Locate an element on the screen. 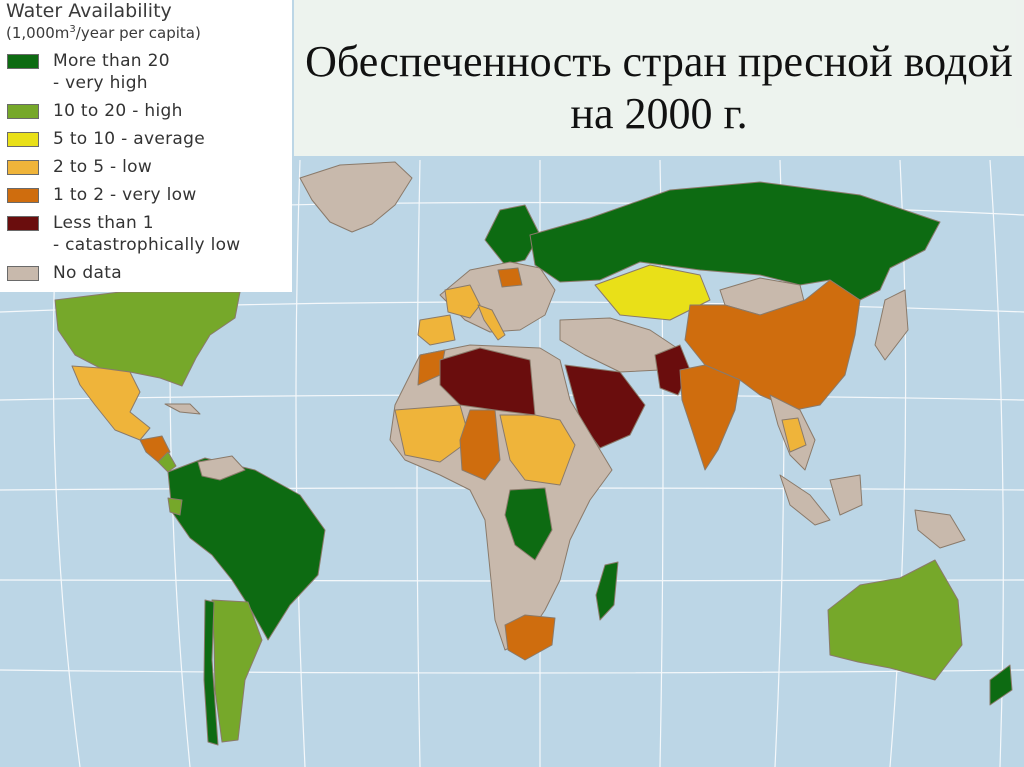 This screenshot has width=1024, height=767. poland is located at coordinates (510, 277).